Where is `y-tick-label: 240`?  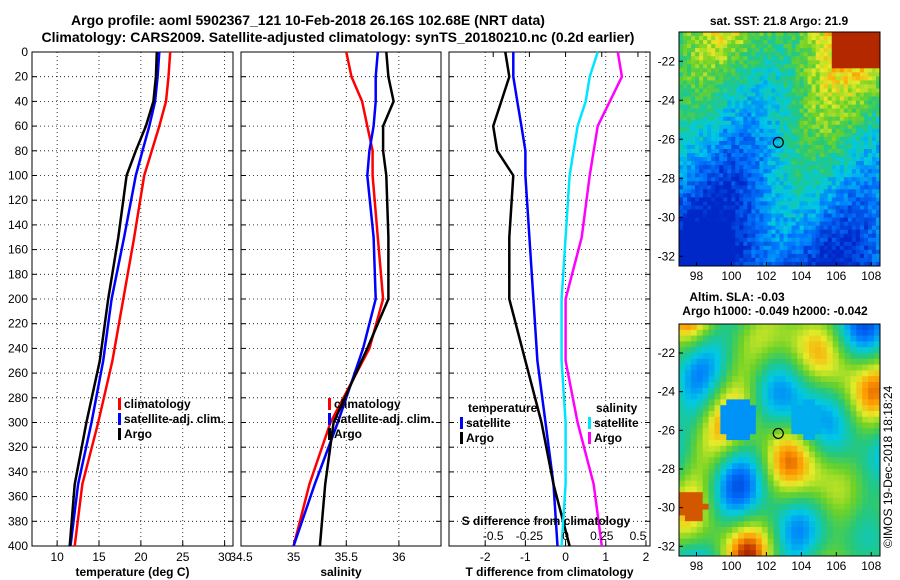 y-tick-label: 240 is located at coordinates (18, 348).